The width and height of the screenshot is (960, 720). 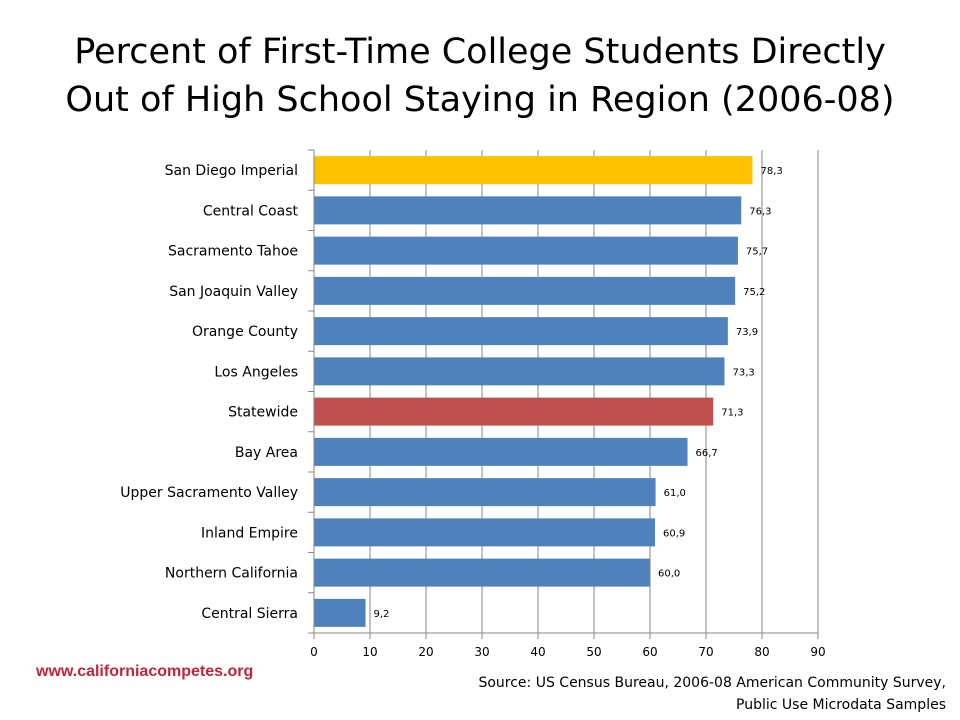 What do you see at coordinates (593, 652) in the screenshot?
I see `x-tick-label-50: 50` at bounding box center [593, 652].